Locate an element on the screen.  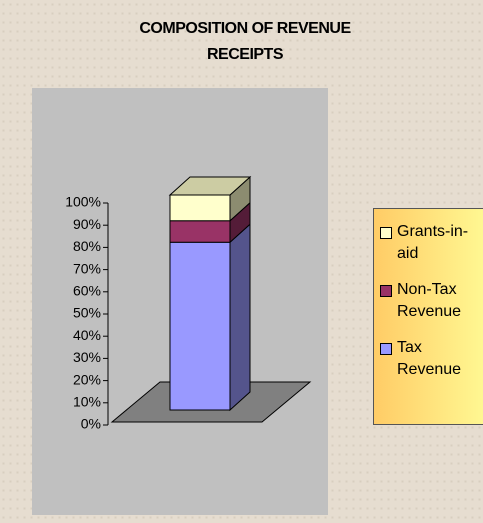
legend-item: Non-Tax Revenue is located at coordinates (431, 301).